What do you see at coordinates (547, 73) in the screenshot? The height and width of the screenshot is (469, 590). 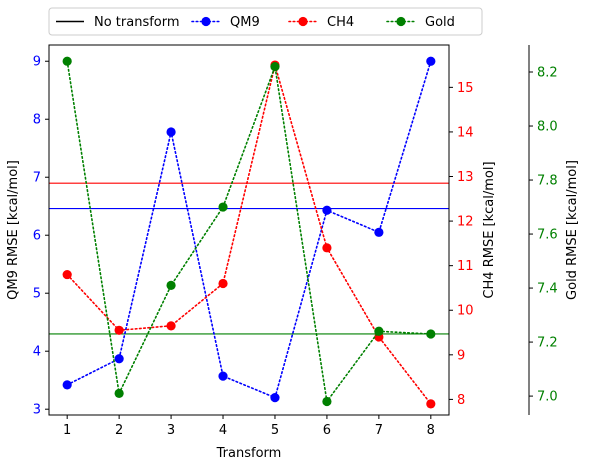 I see `gold-tick-label: 8.2` at bounding box center [547, 73].